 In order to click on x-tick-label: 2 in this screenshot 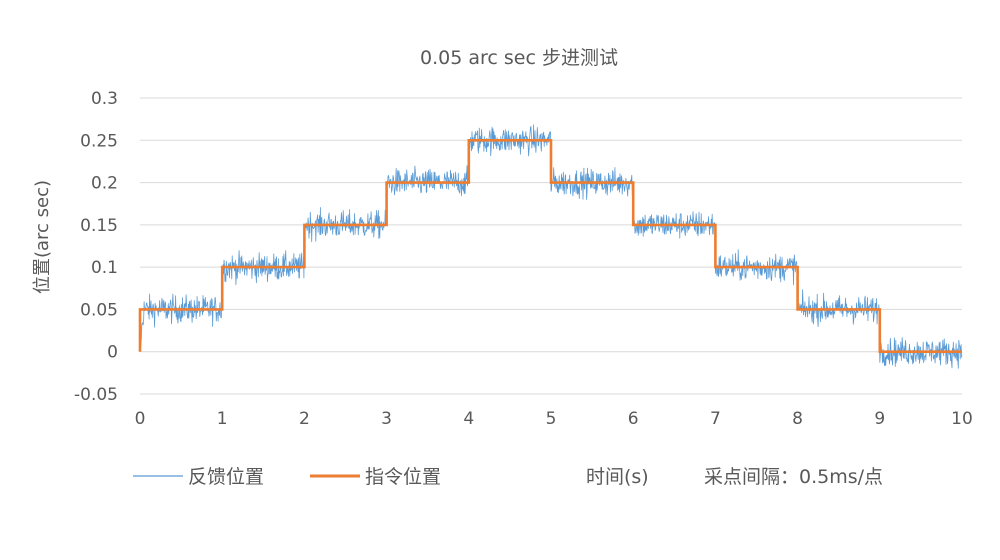, I will do `click(304, 419)`.